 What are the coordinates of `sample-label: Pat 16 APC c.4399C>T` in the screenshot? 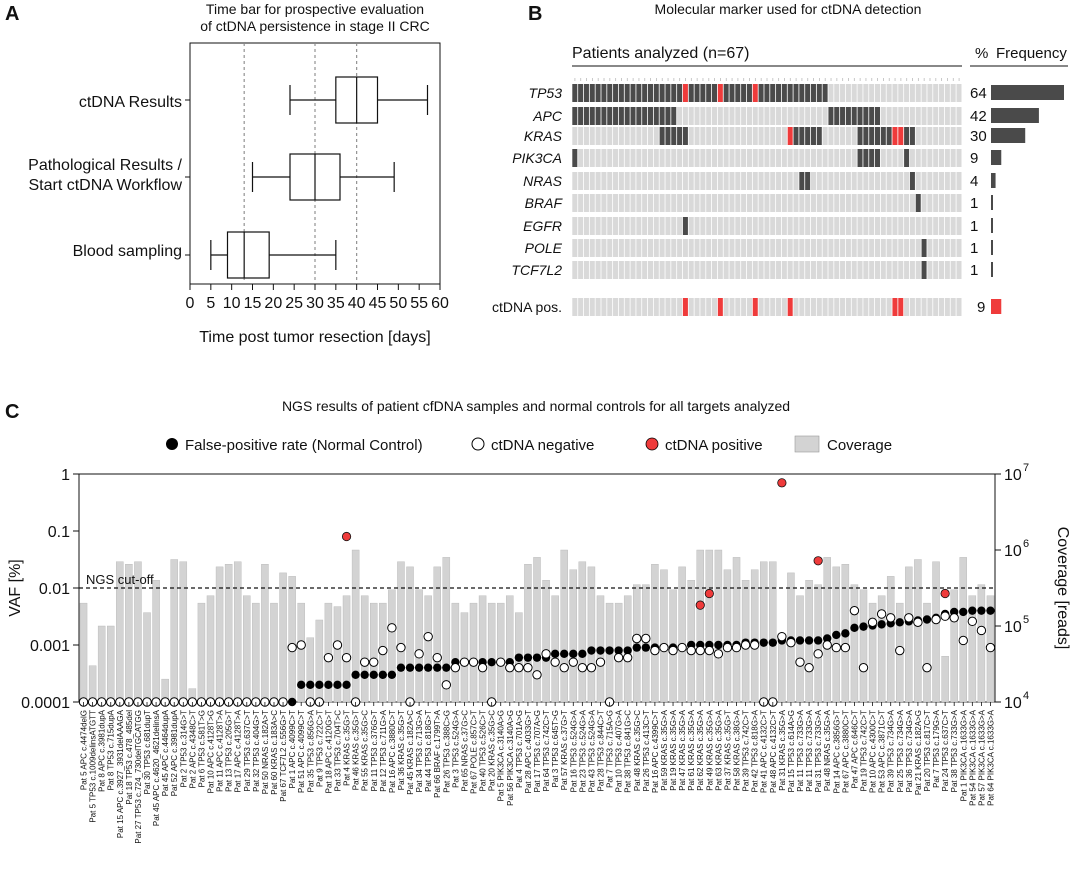 It's located at (655, 751).